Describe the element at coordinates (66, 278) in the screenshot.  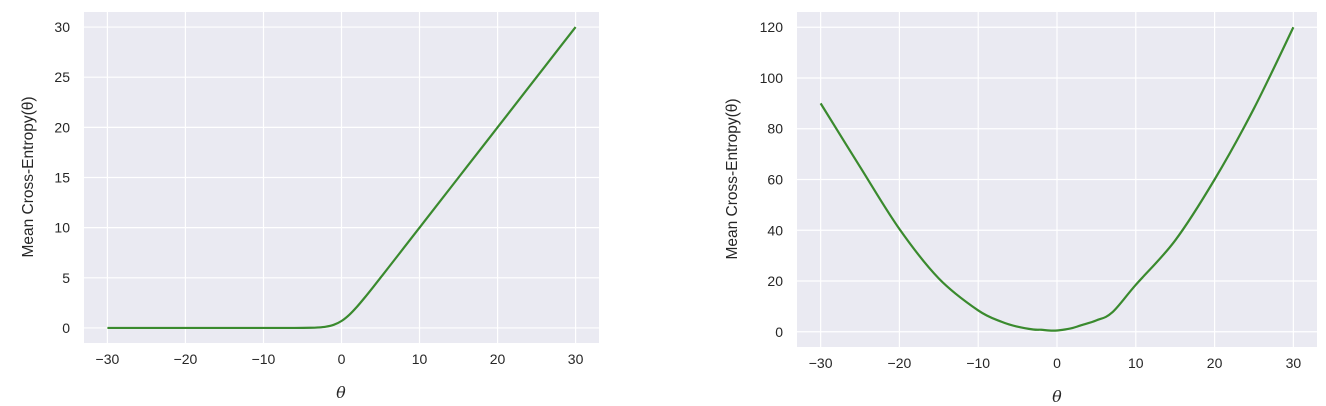
I see `y-tick-label: 5` at that location.